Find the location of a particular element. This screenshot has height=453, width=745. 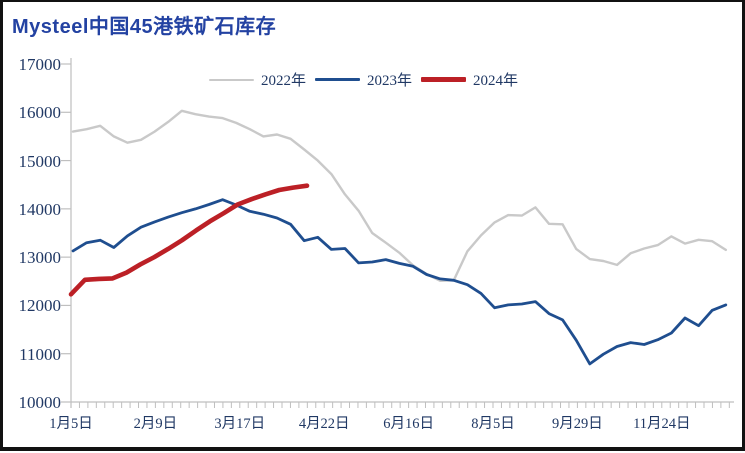

y-tick-label: 13000 is located at coordinates (40, 258).